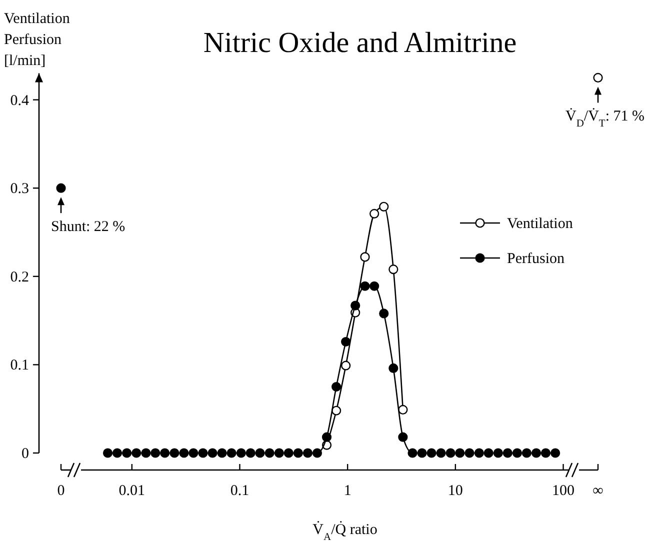  Describe the element at coordinates (605, 119) in the screenshot. I see `annotation: V̇$_{D}$/V̇$_{T}$: 71 %` at that location.